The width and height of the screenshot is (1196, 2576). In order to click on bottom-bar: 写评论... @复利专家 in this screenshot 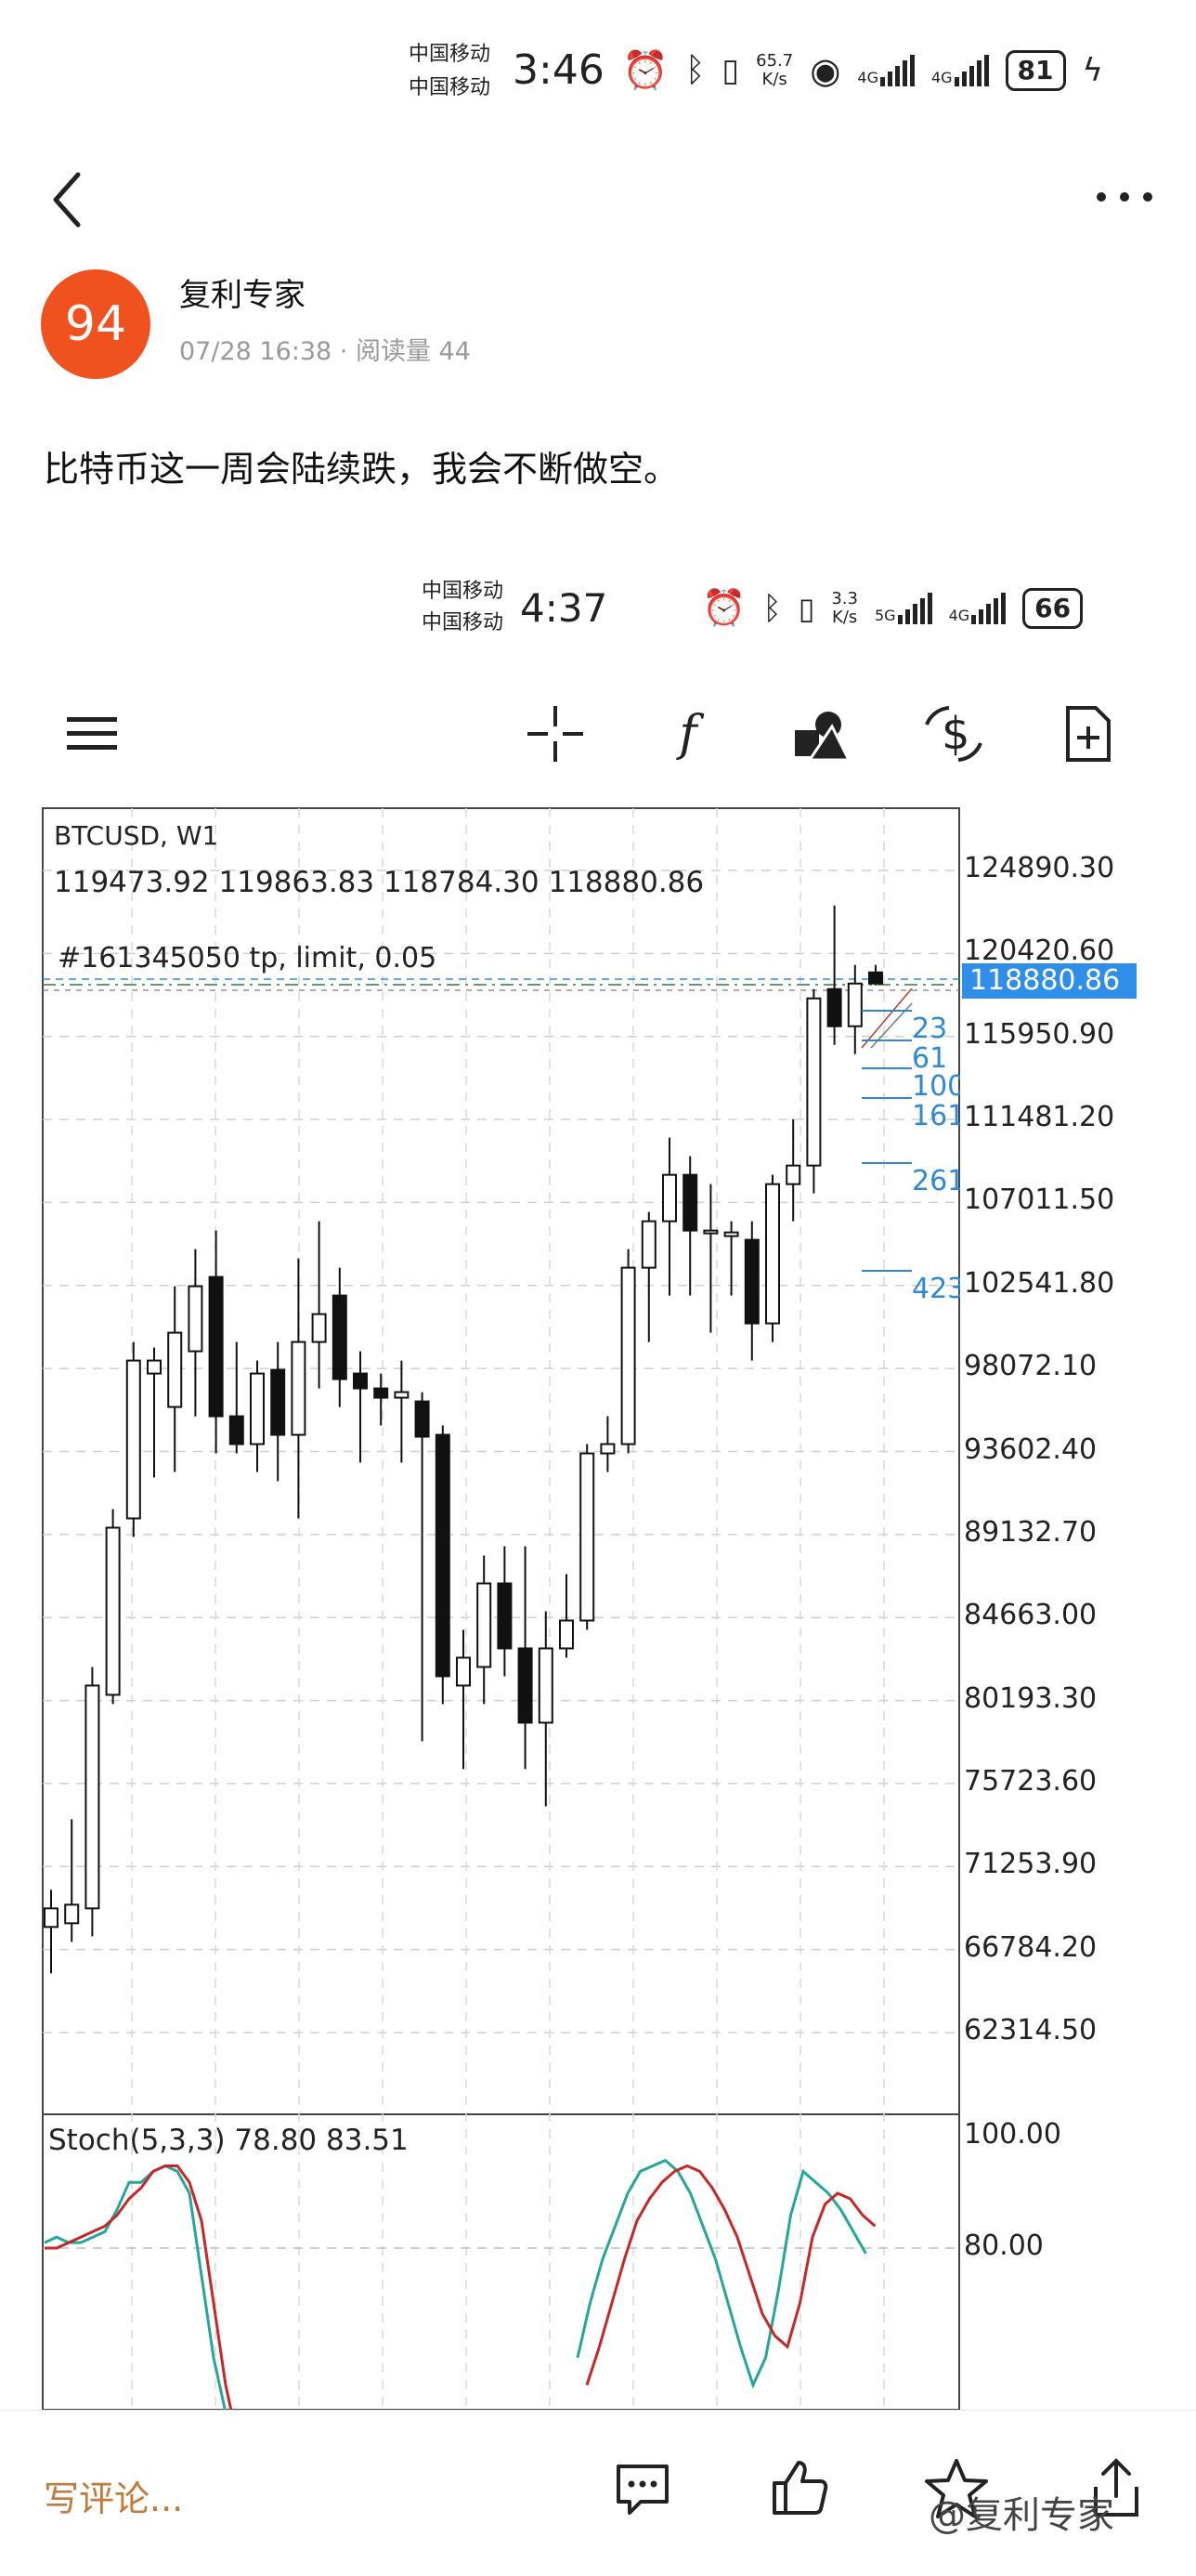, I will do `click(598, 2493)`.